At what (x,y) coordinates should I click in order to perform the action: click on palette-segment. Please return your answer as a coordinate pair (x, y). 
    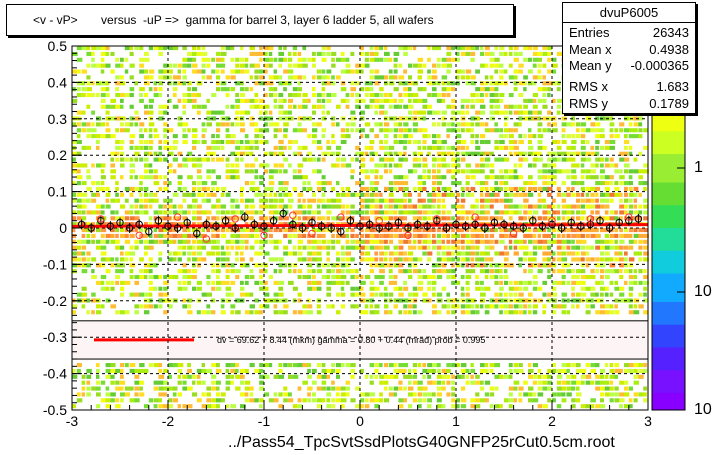
    Looking at the image, I should click on (668, 265).